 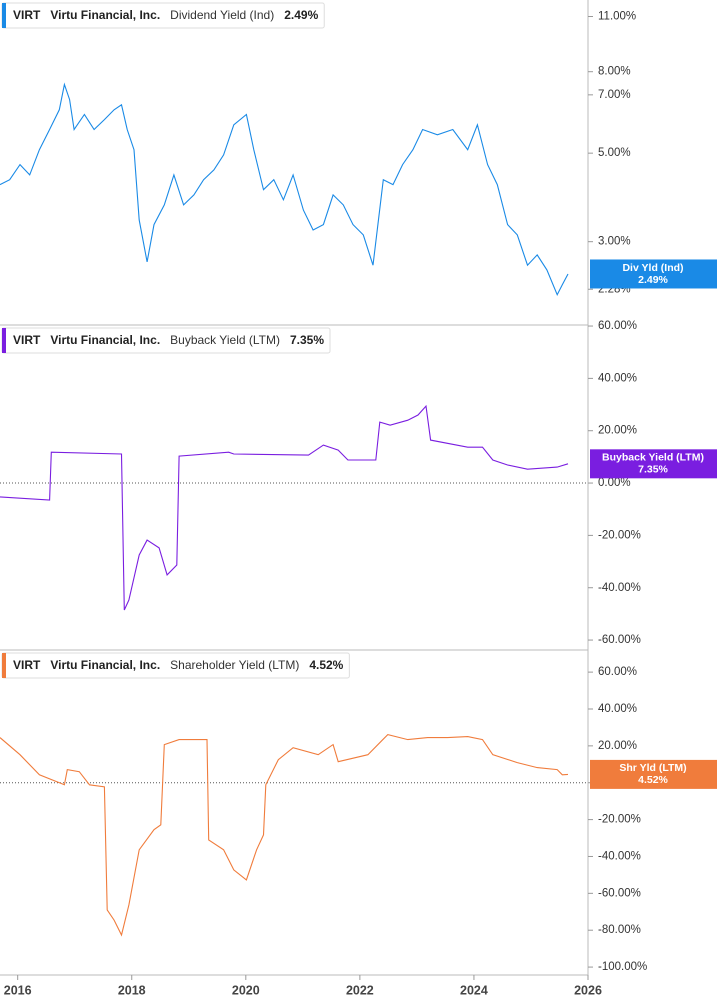 What do you see at coordinates (653, 458) in the screenshot?
I see `value-box-name: Buyback Yield (LTM)` at bounding box center [653, 458].